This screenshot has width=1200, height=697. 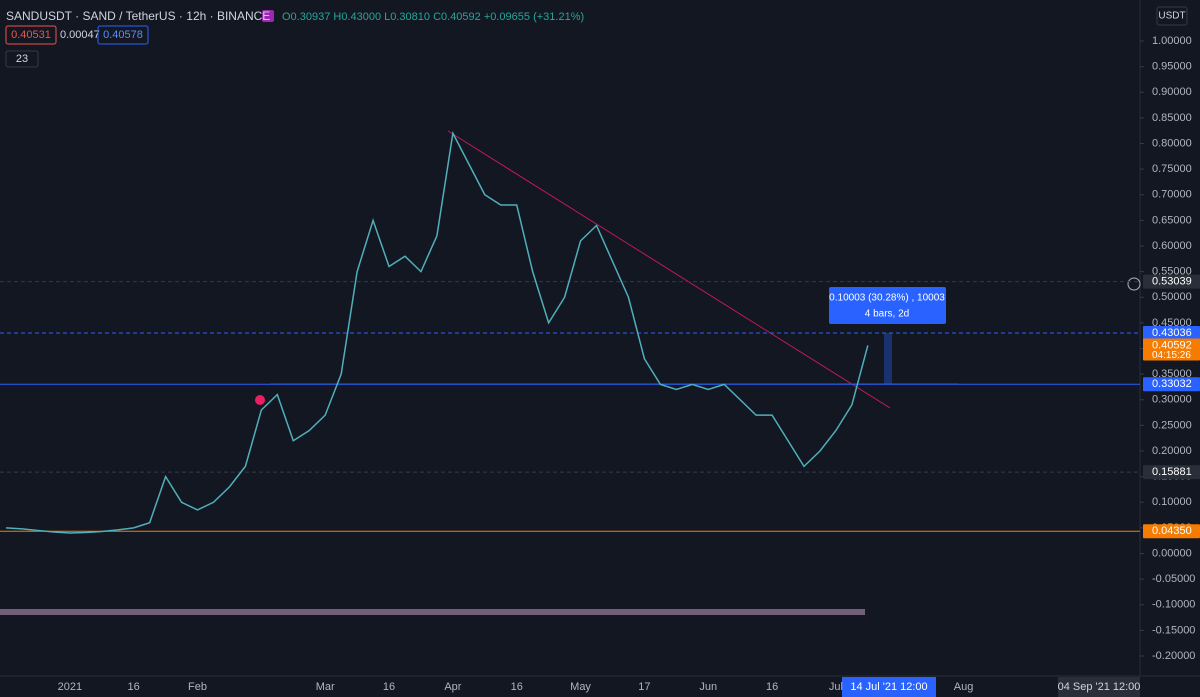 I want to click on x-tick-label: Aug, so click(x=964, y=687).